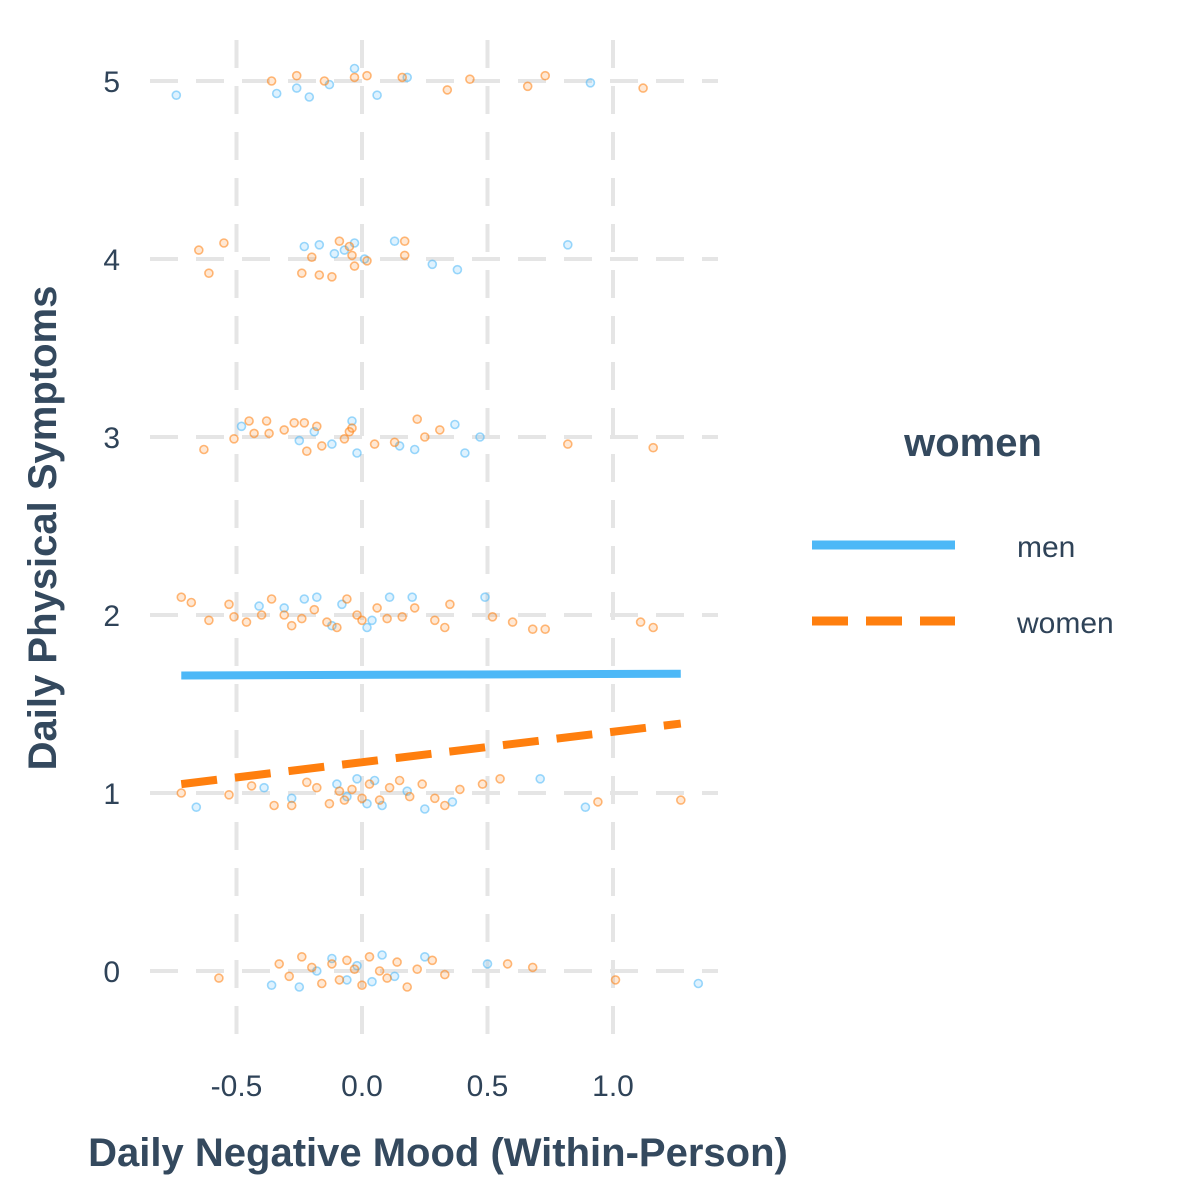 The height and width of the screenshot is (1200, 1200). What do you see at coordinates (431, 754) in the screenshot?
I see `fit-line-women` at bounding box center [431, 754].